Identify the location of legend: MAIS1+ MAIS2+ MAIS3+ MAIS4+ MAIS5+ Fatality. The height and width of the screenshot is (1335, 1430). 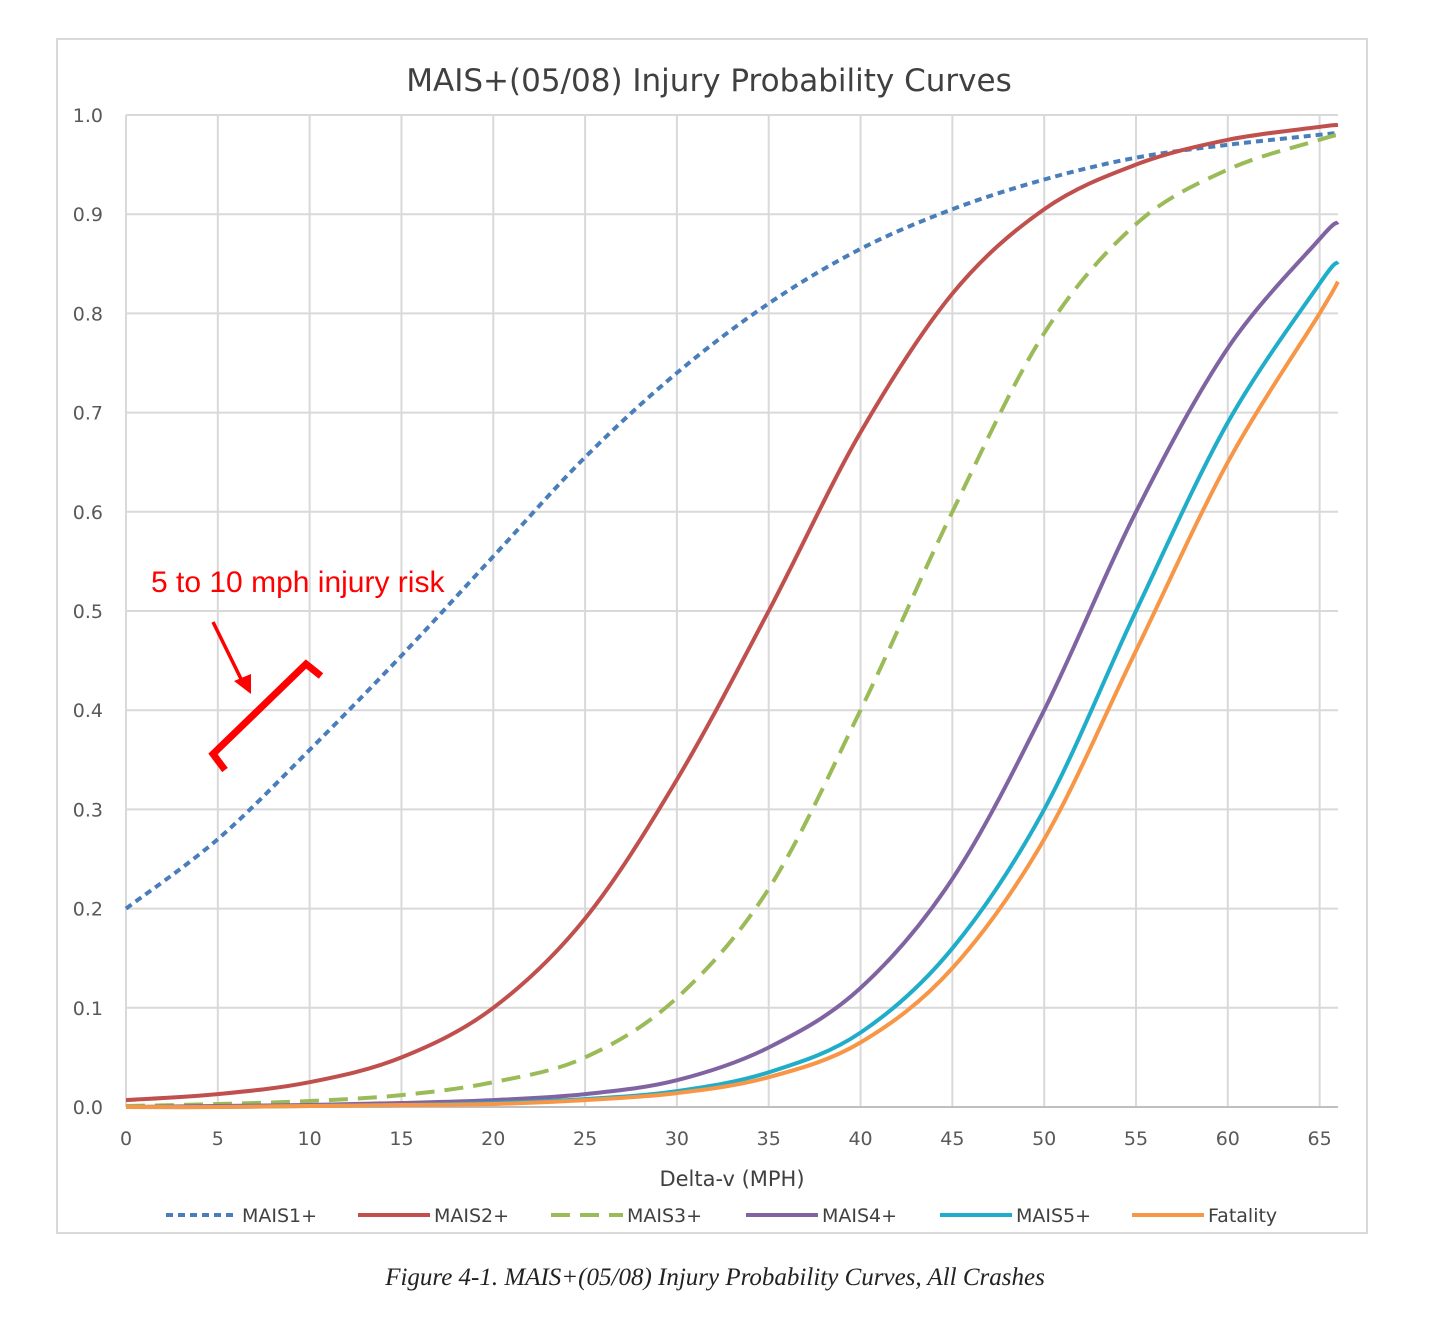
(721, 1216).